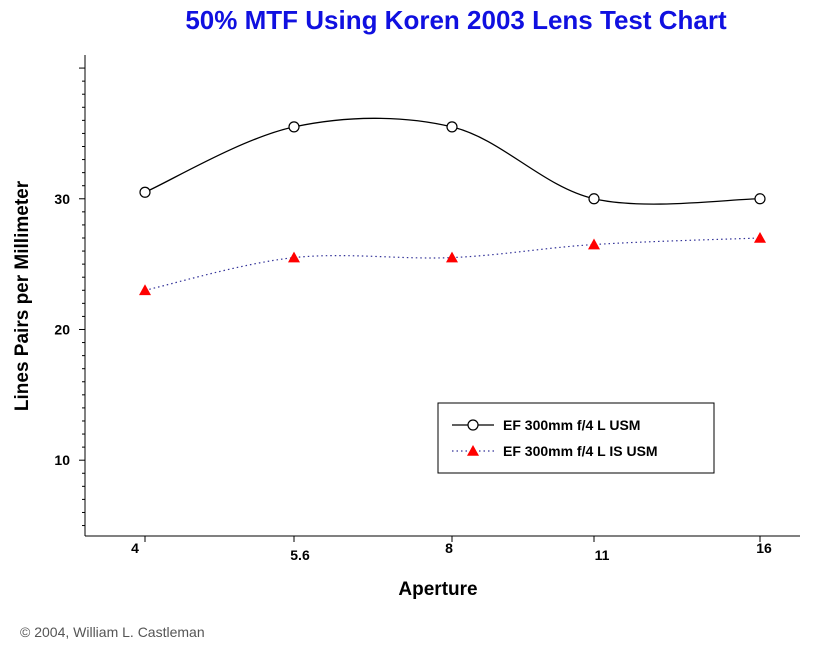 The height and width of the screenshot is (650, 817). I want to click on y-axis-title: Lines Pairs per Millimeter, so click(22, 295).